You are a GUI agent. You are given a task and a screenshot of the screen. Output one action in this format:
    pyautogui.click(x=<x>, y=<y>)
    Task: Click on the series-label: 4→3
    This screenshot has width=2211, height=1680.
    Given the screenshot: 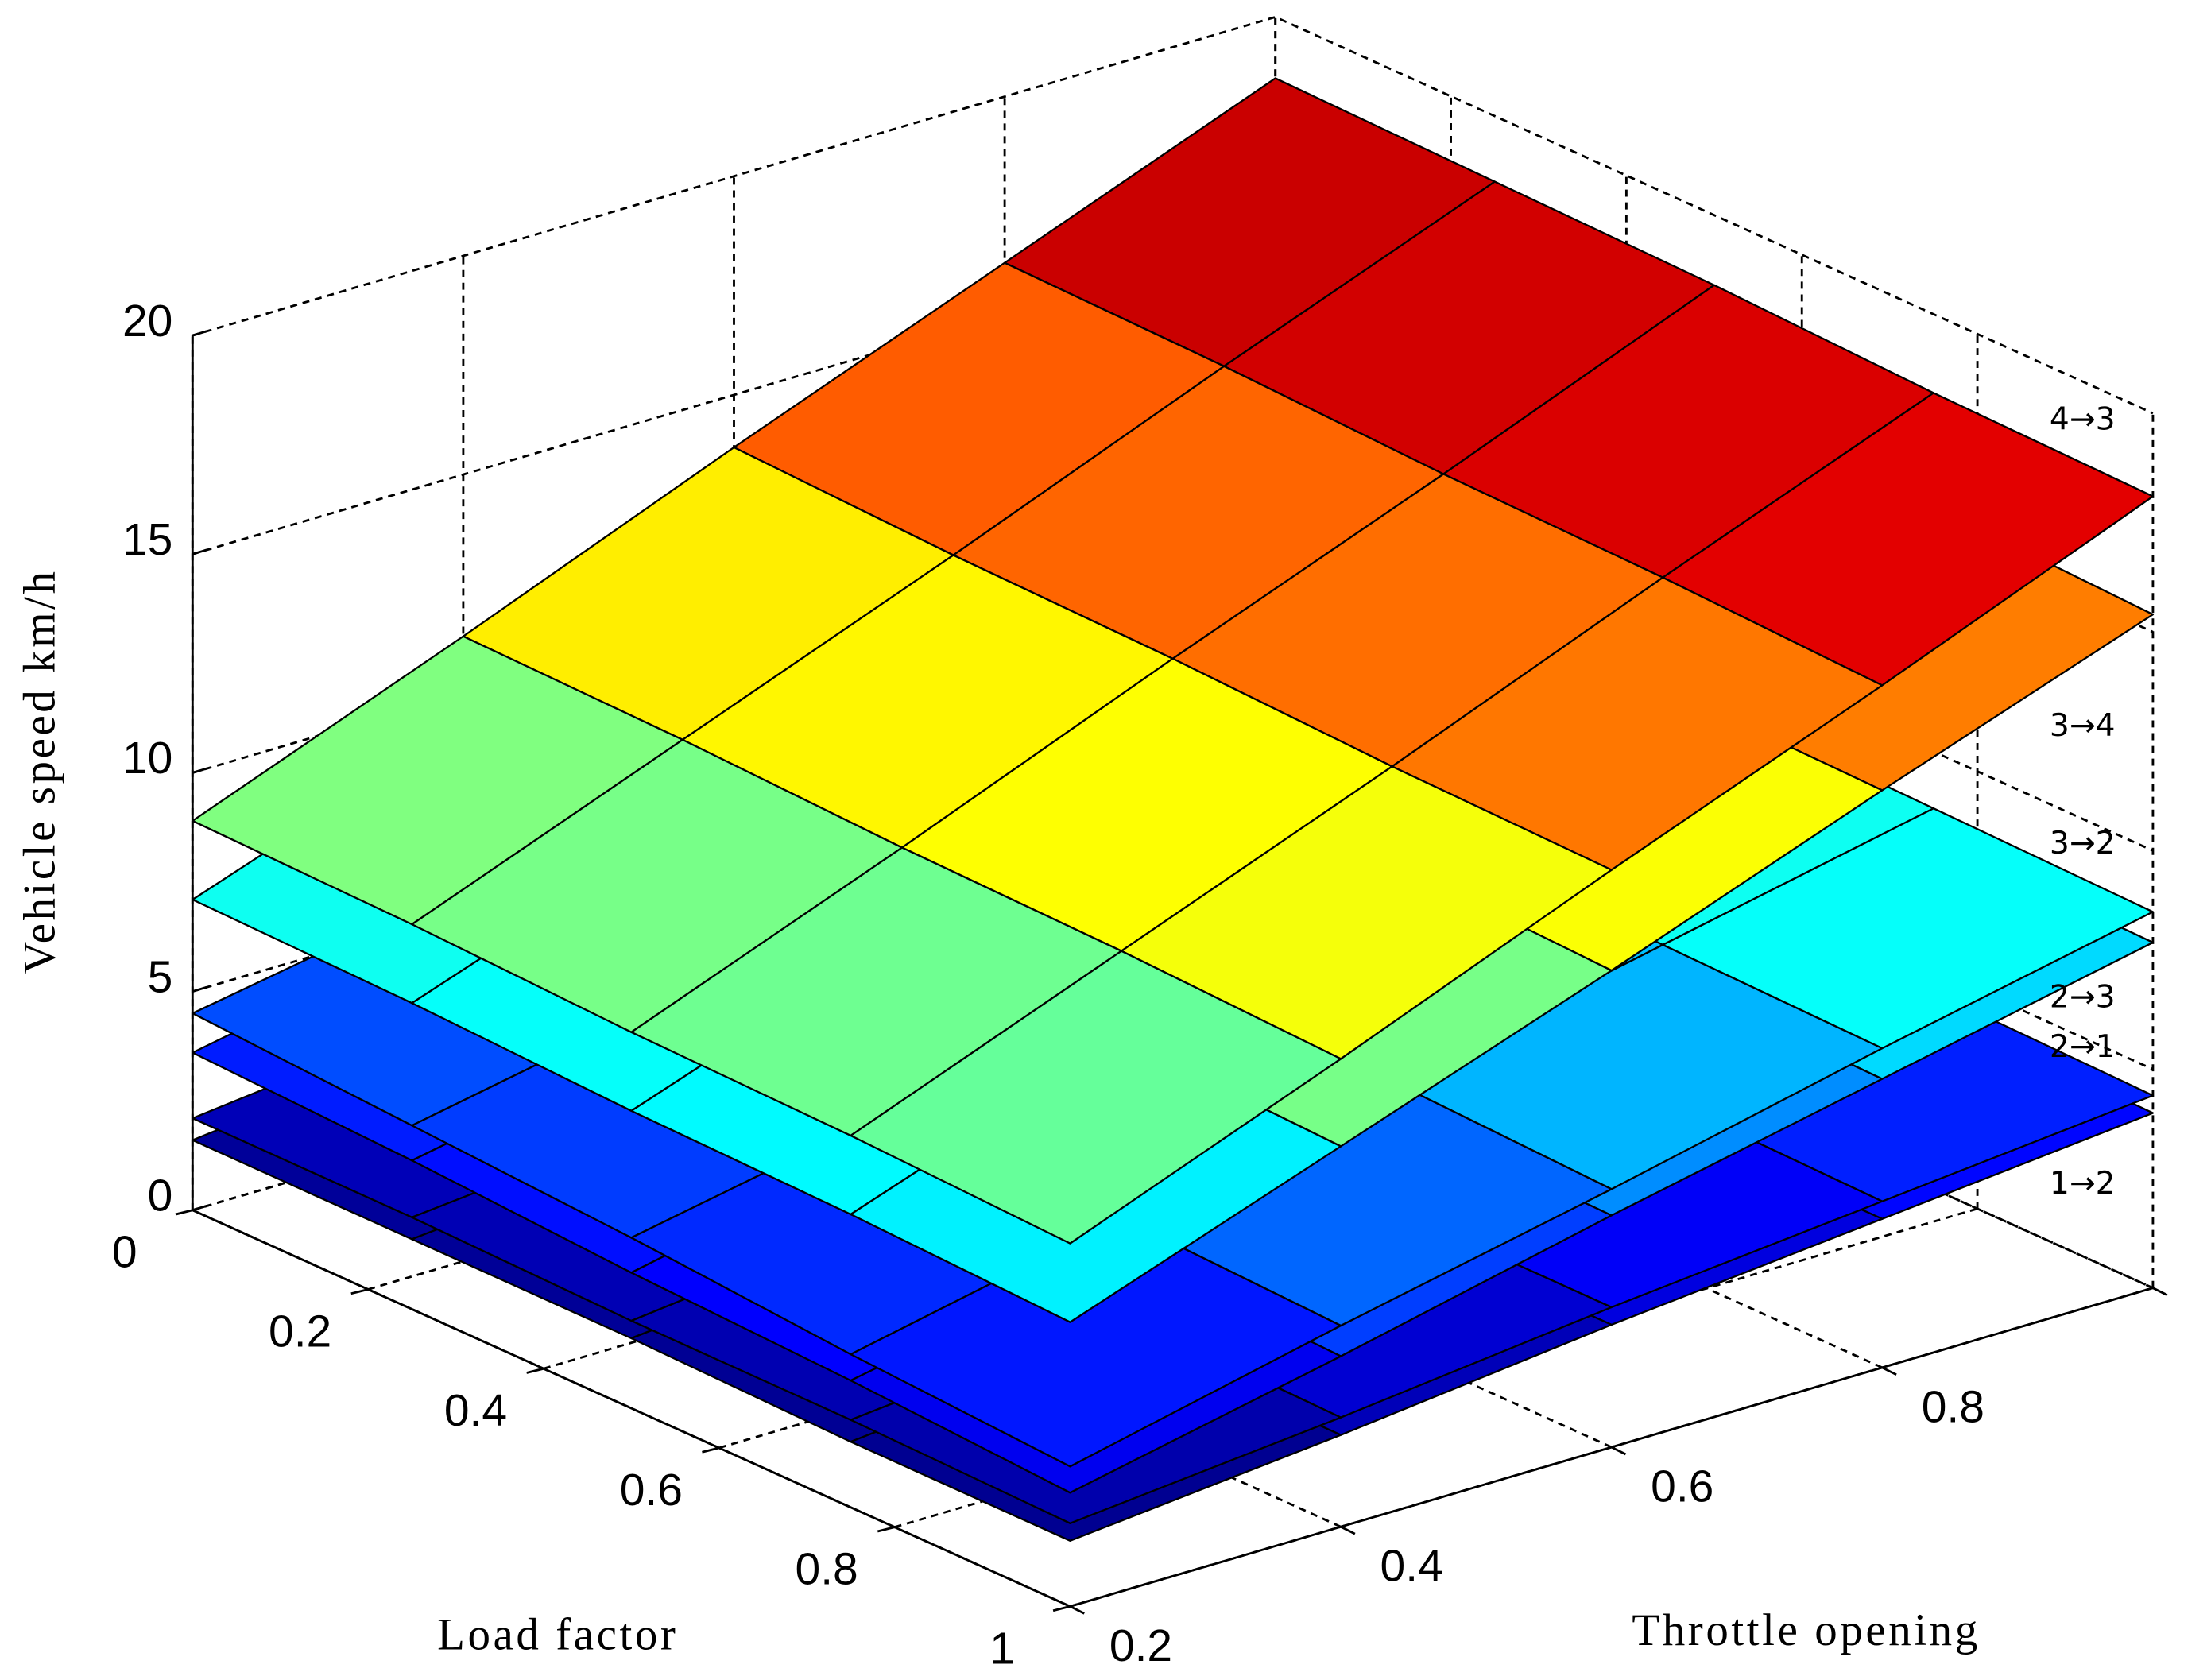 What is the action you would take?
    pyautogui.click(x=2083, y=420)
    